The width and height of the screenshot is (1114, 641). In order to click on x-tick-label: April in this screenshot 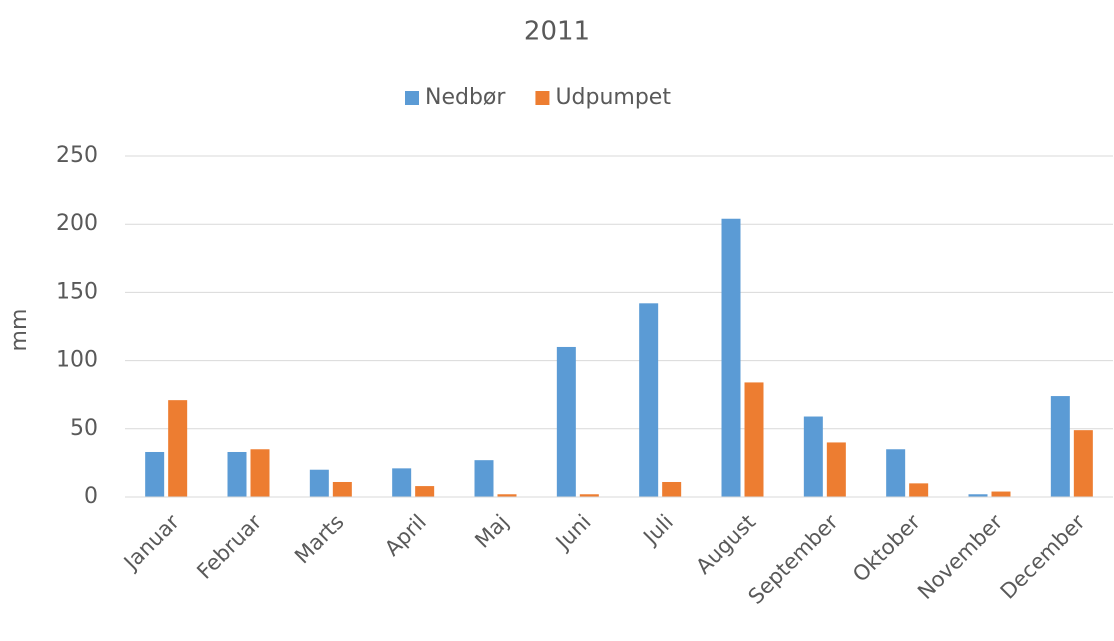, I will do `click(405, 535)`.